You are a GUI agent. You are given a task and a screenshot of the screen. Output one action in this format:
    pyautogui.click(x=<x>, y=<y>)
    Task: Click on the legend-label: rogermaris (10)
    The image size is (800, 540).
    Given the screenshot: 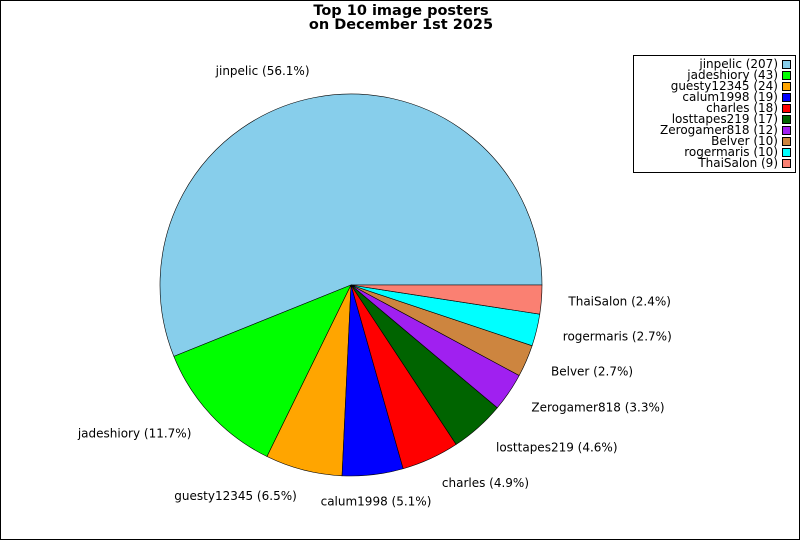 What is the action you would take?
    pyautogui.click(x=731, y=152)
    